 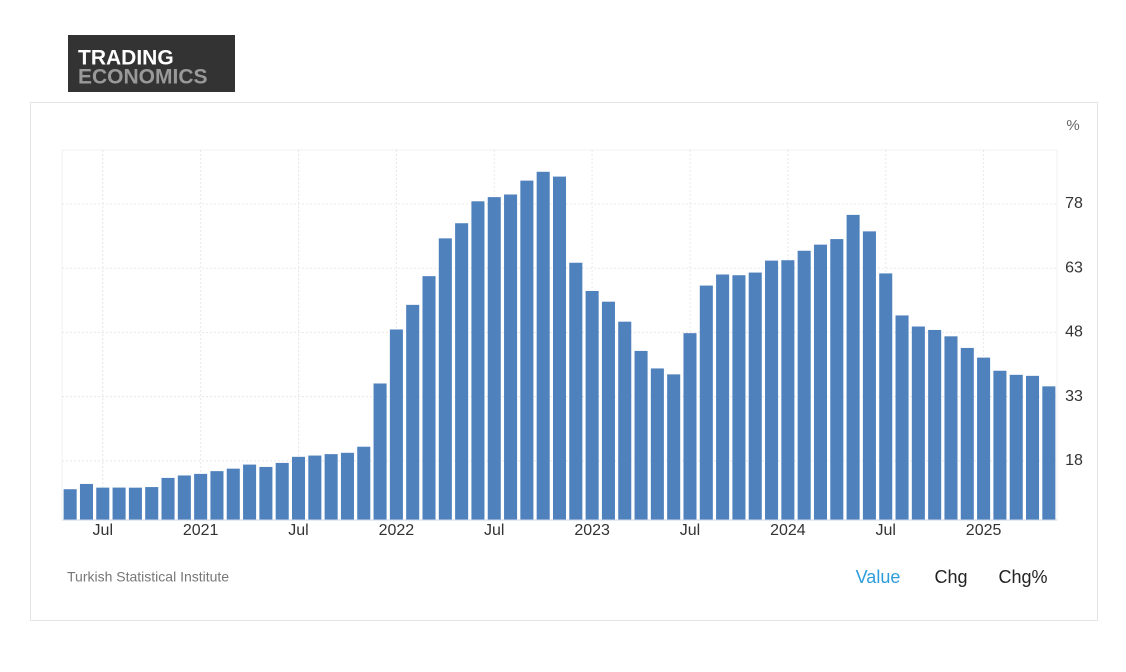 I want to click on logo-text: ECONOMICS, so click(x=143, y=77).